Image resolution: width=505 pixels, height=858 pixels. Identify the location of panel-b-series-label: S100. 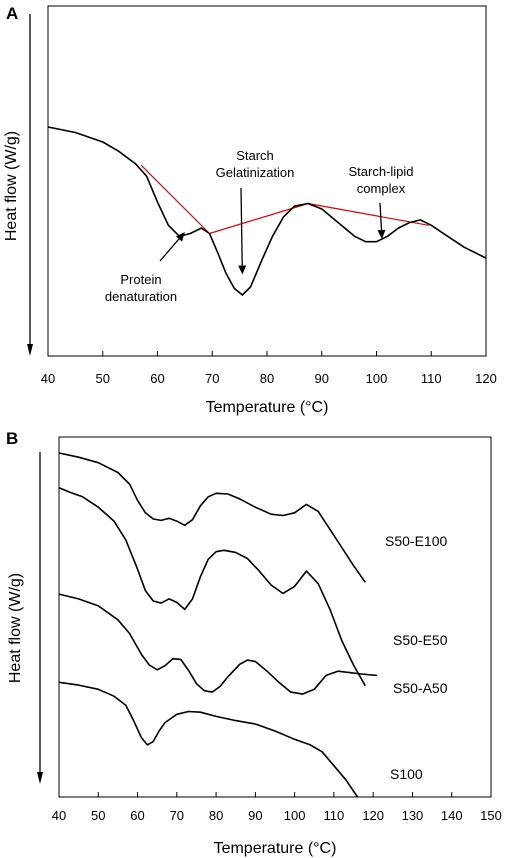
(406, 774).